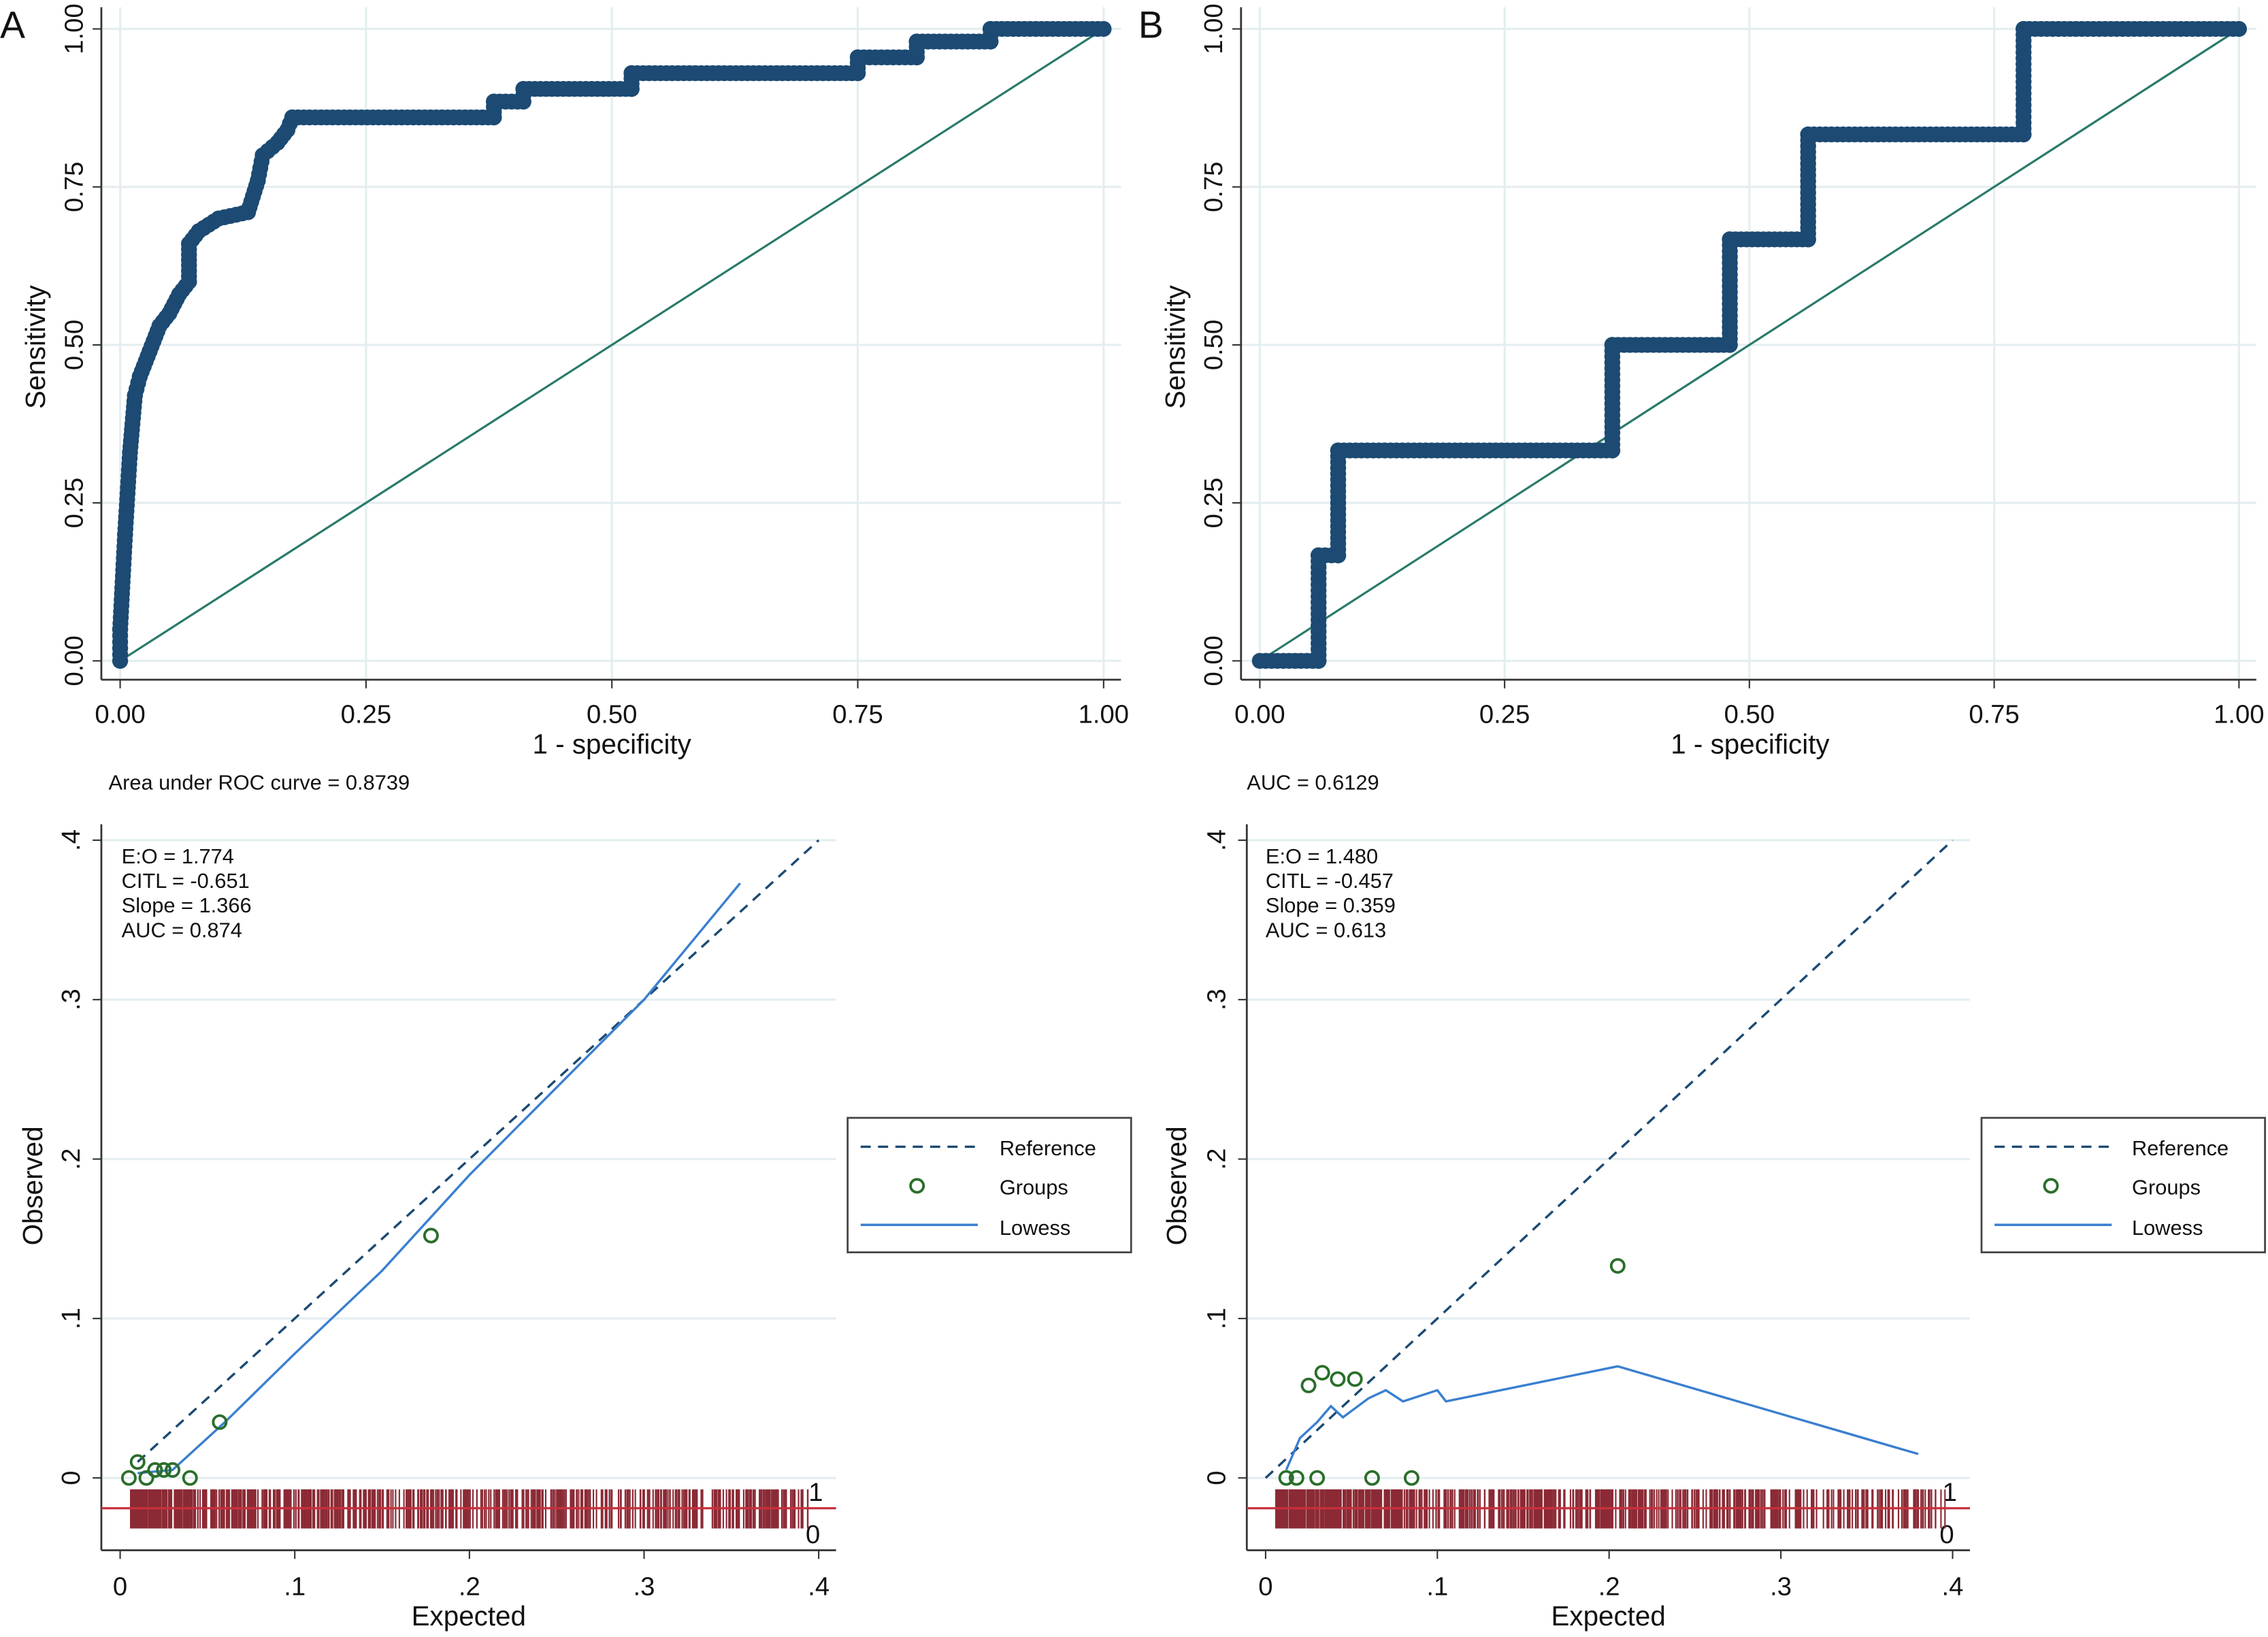  What do you see at coordinates (1213, 29) in the screenshot?
I see `roc-b-ytick-label: 1.00` at bounding box center [1213, 29].